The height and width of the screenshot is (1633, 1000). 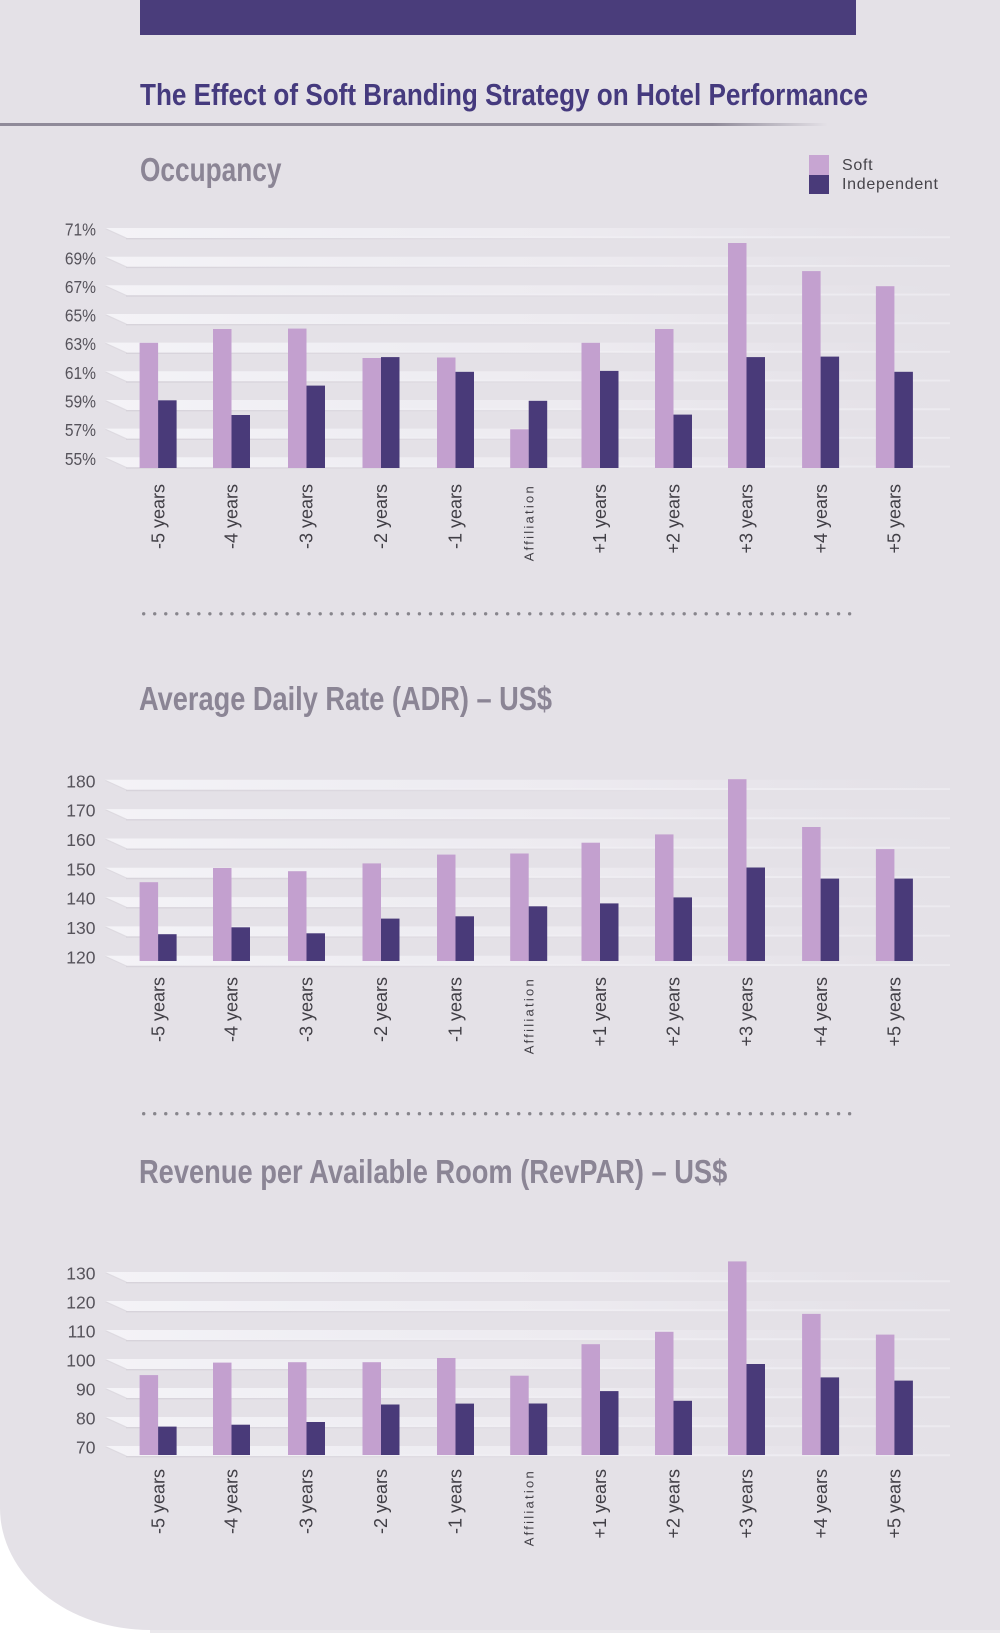 What do you see at coordinates (86, 1448) in the screenshot?
I see `svg-text: 70` at bounding box center [86, 1448].